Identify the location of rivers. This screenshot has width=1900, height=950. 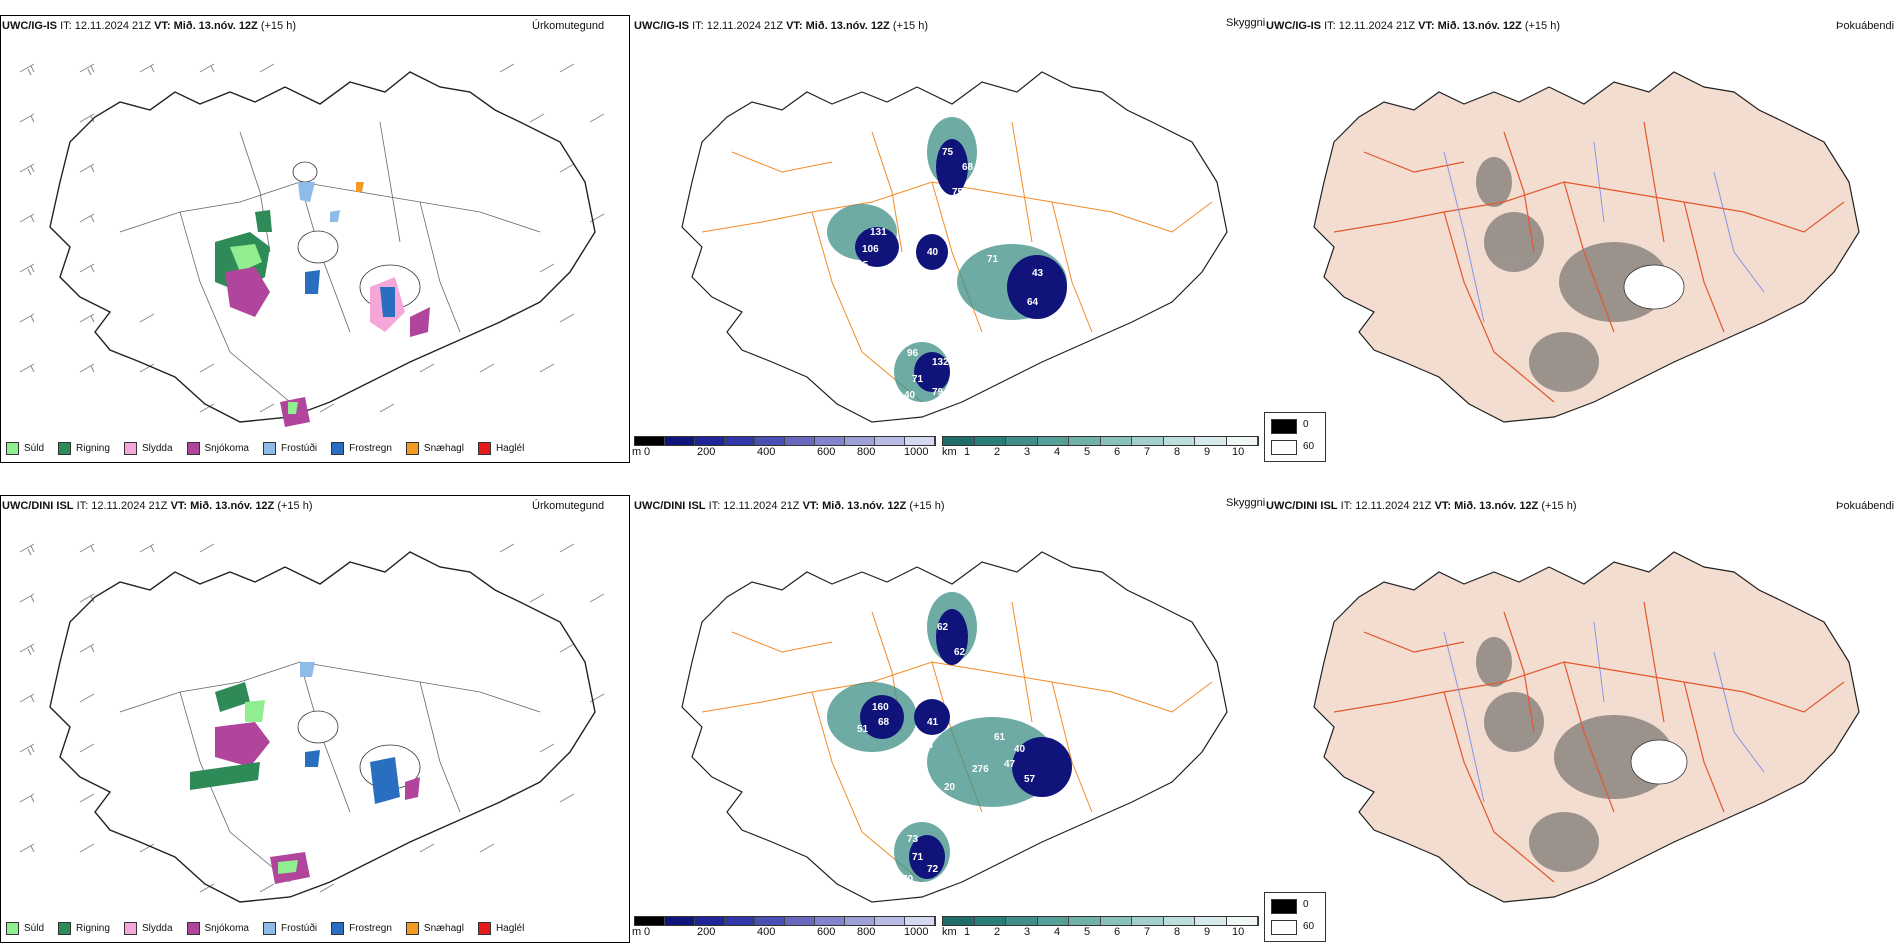
(1604, 712).